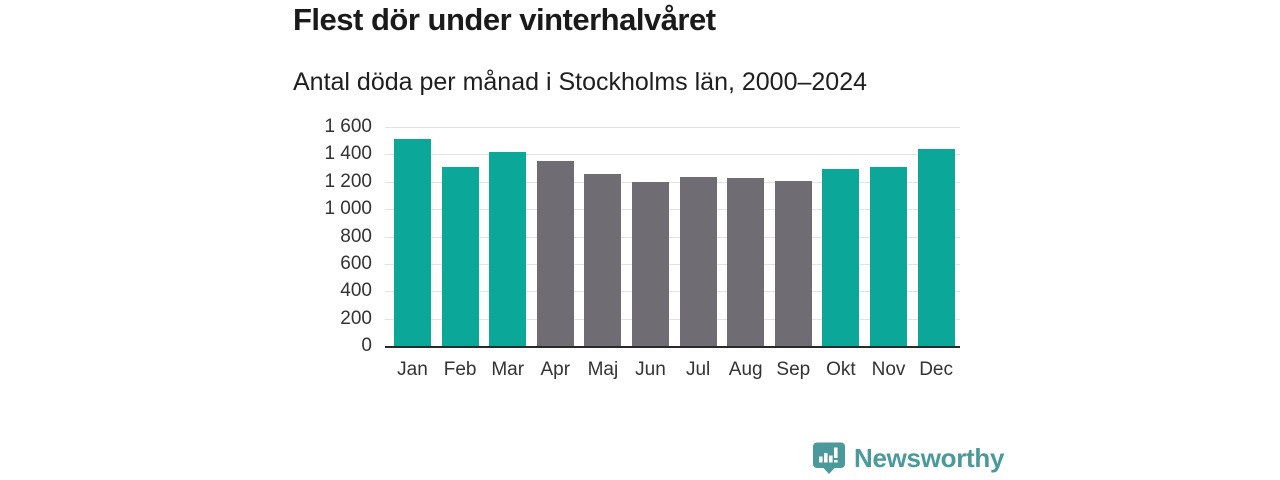 This screenshot has height=480, width=1280. What do you see at coordinates (793, 369) in the screenshot?
I see `x-axis-label-sep: Sep` at bounding box center [793, 369].